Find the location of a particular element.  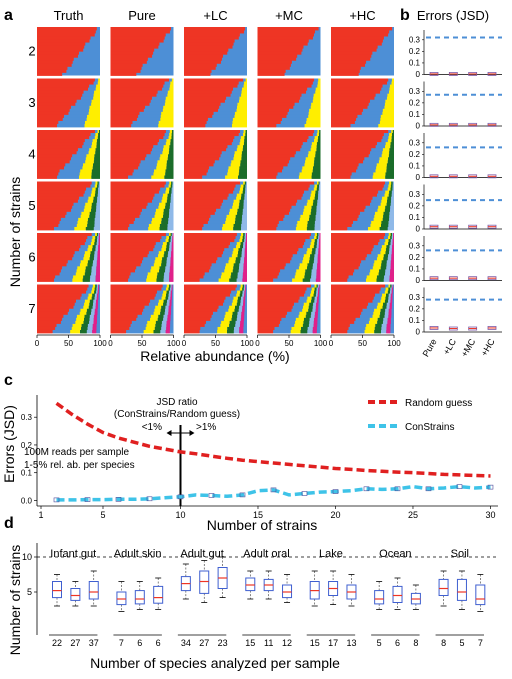

panel-b-ytick-label: 0.3 is located at coordinates (415, 245).